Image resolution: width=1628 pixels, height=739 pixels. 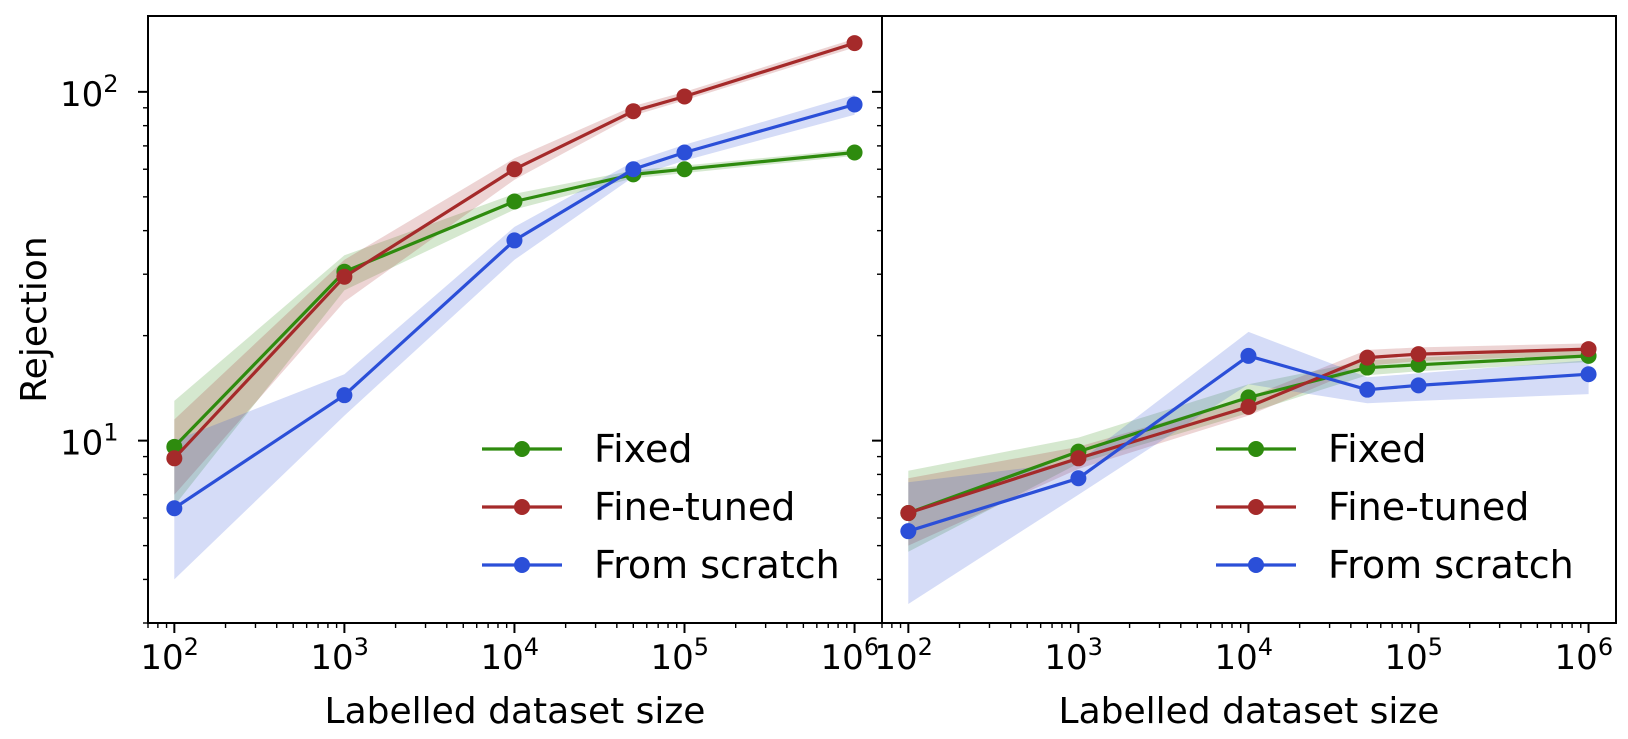 I want to click on series-line-fine-tuned, so click(x=1248, y=431).